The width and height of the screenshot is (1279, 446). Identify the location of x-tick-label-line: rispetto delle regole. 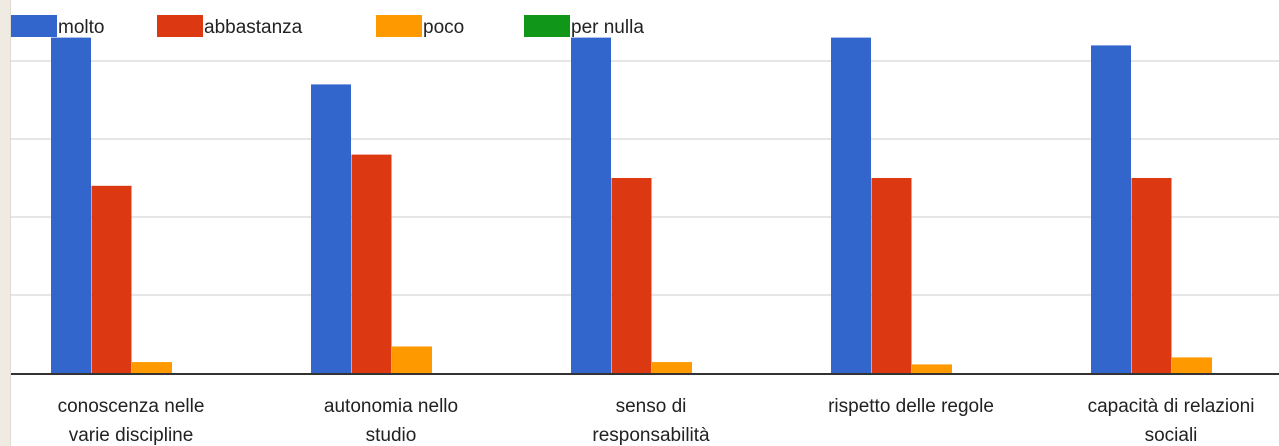
(911, 406).